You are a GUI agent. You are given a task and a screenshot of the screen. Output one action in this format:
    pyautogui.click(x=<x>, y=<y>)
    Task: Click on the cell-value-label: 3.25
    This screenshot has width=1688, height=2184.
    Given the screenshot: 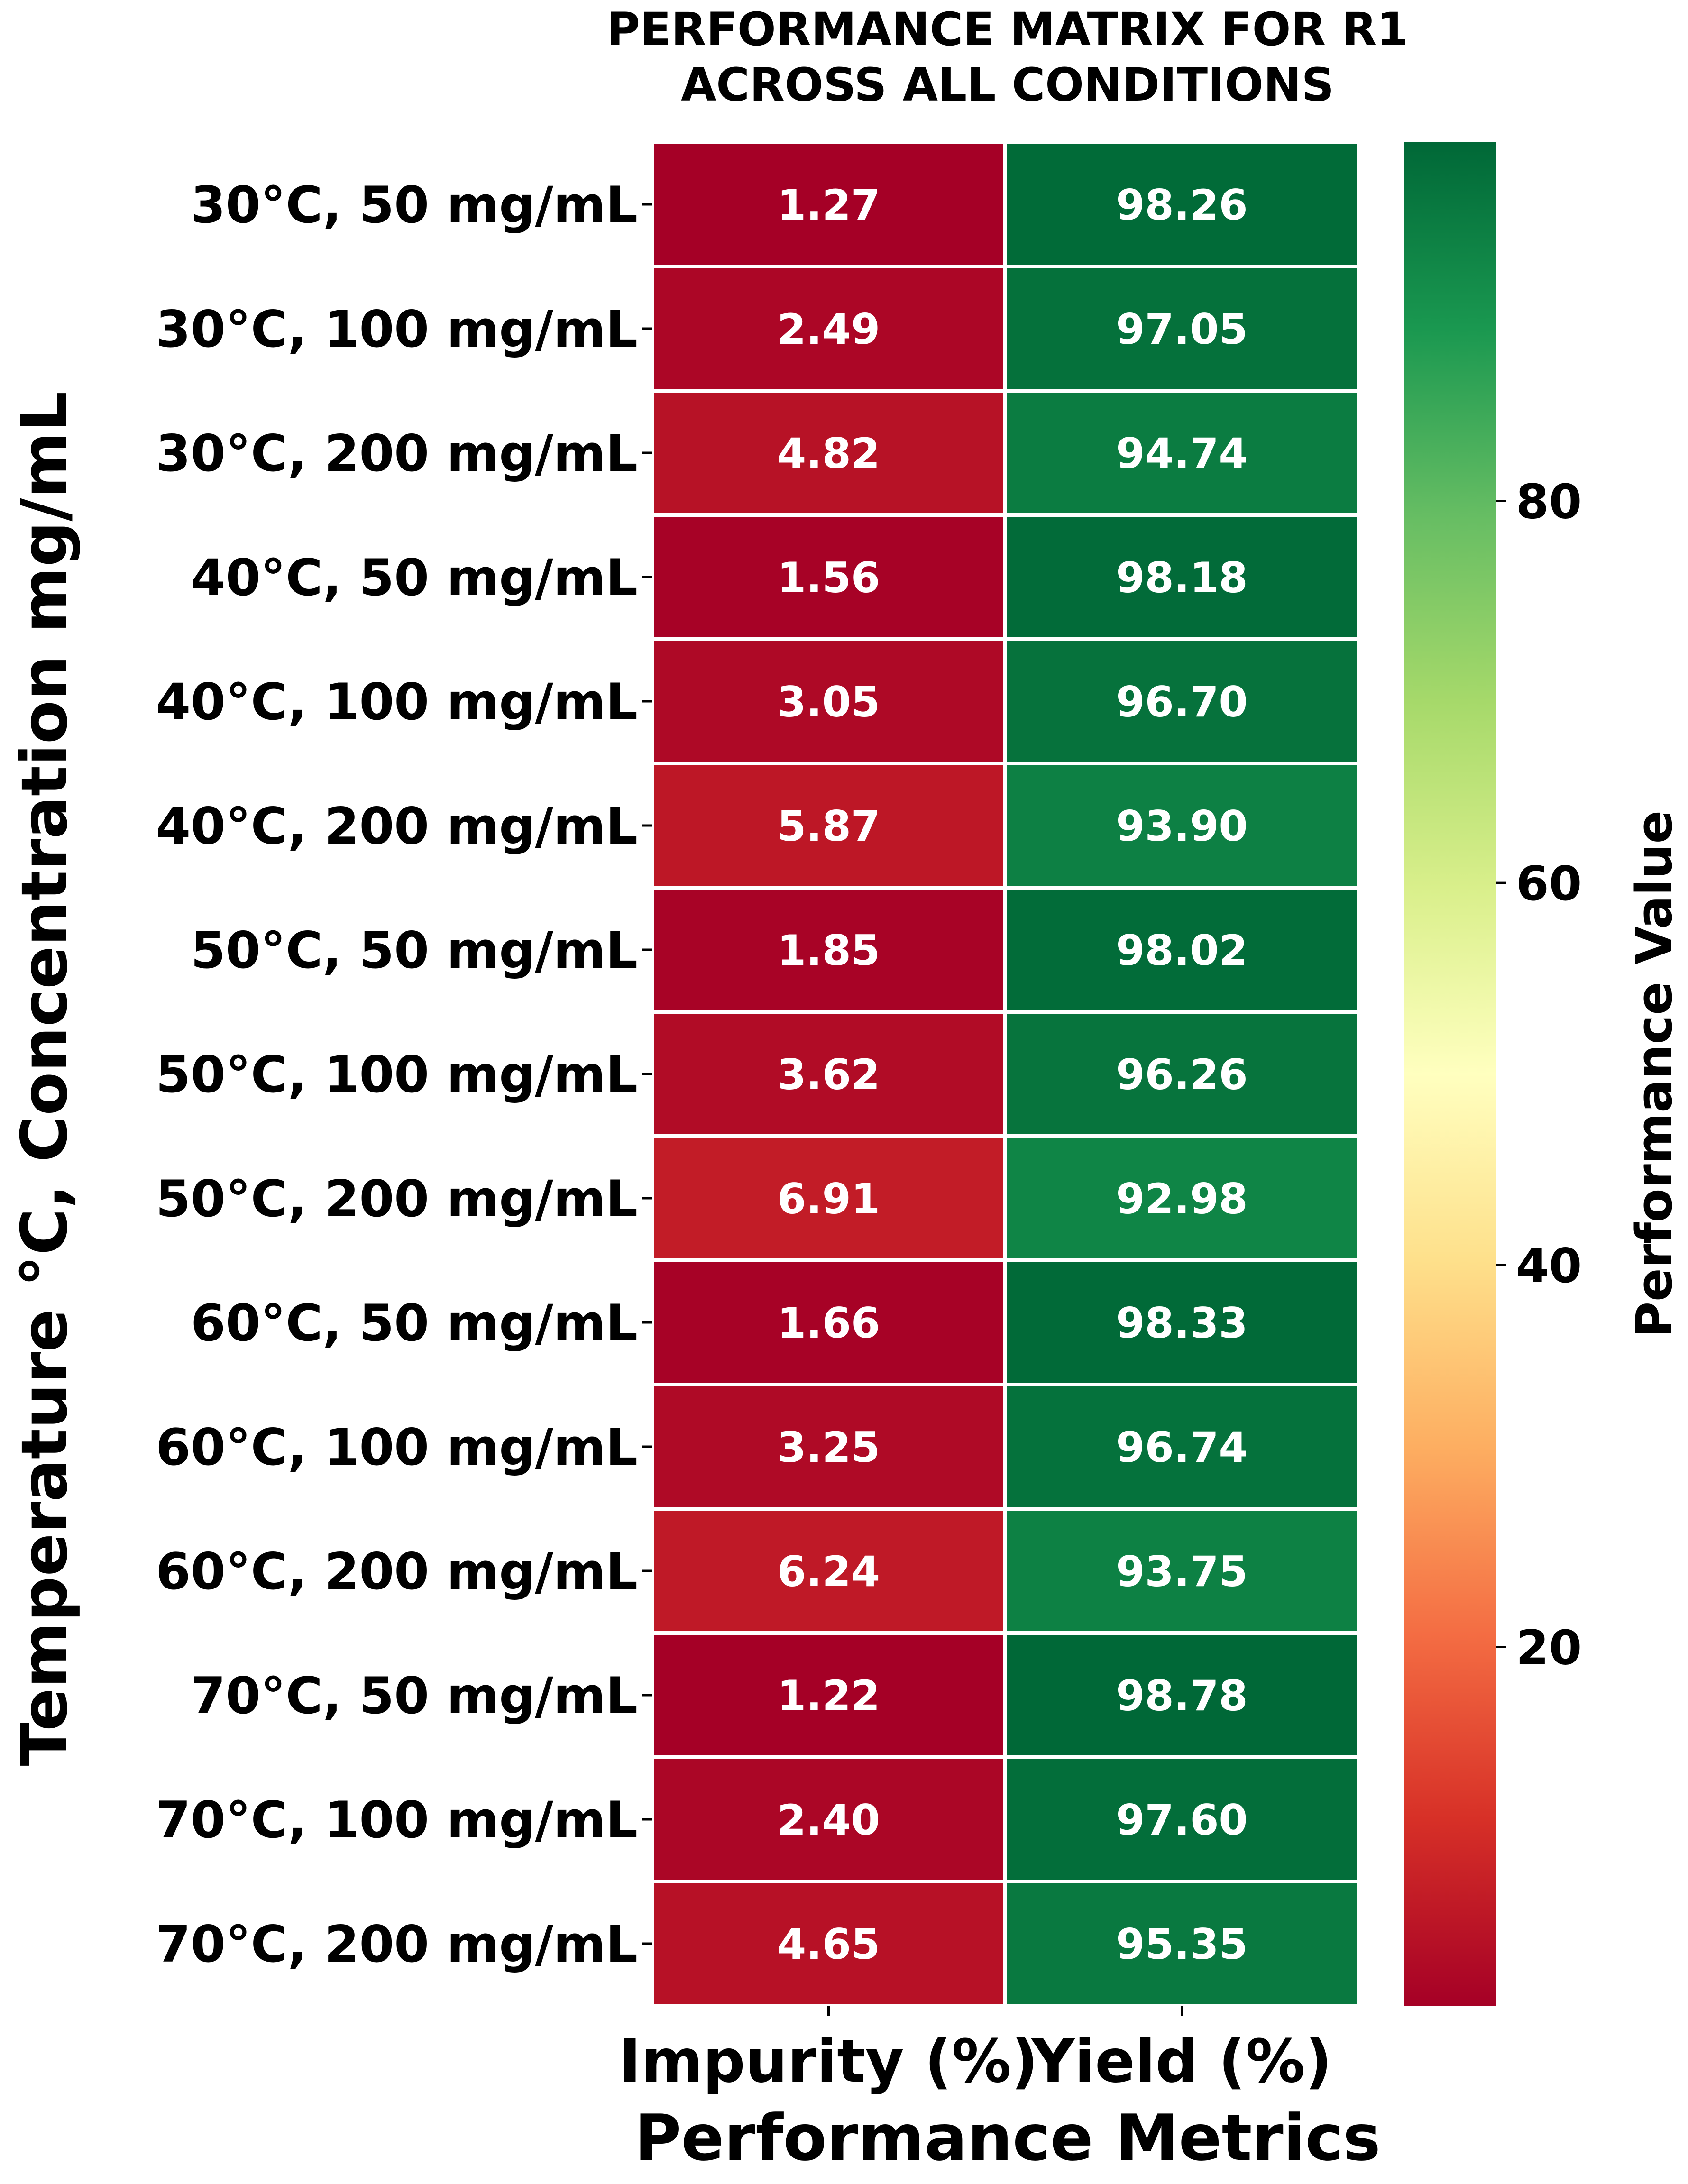 What is the action you would take?
    pyautogui.click(x=829, y=1447)
    